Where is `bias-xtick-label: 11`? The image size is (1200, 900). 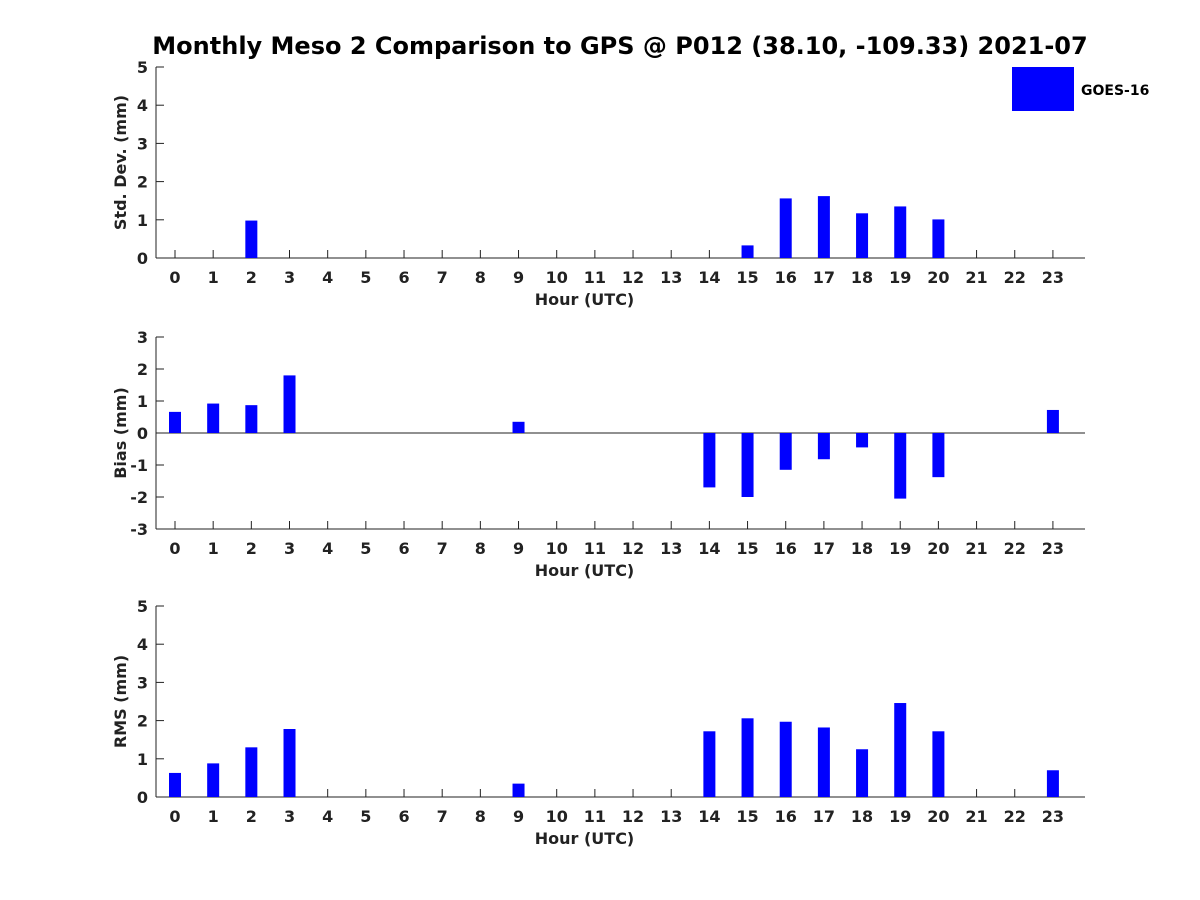 bias-xtick-label: 11 is located at coordinates (595, 548).